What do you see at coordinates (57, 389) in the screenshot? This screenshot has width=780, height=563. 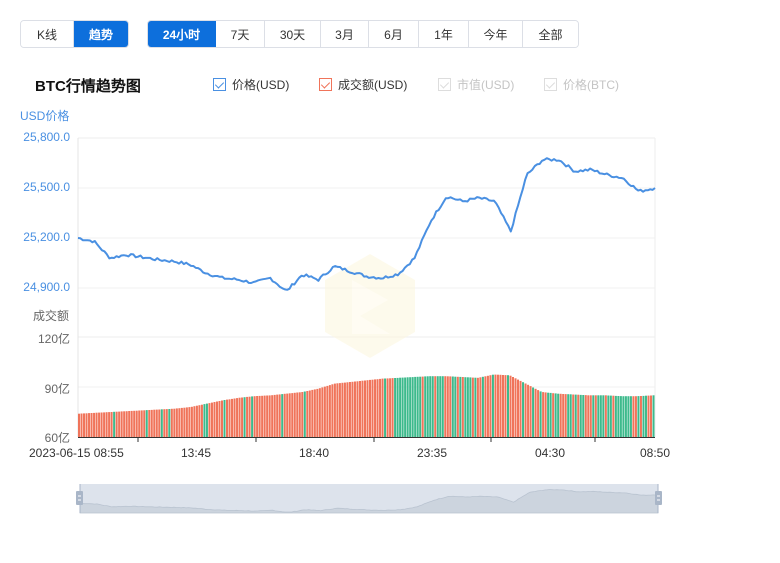 I see `volume-ytick: 90亿` at bounding box center [57, 389].